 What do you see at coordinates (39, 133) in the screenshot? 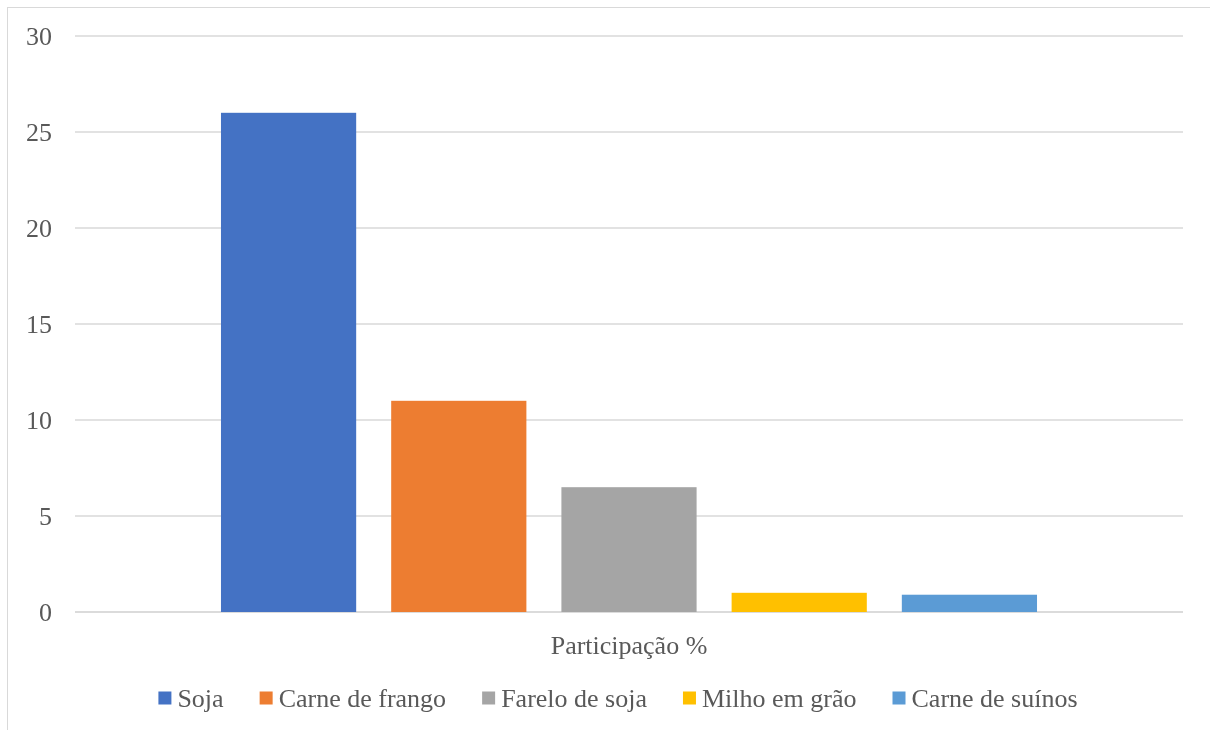
I see `y-tick-label: 25` at bounding box center [39, 133].